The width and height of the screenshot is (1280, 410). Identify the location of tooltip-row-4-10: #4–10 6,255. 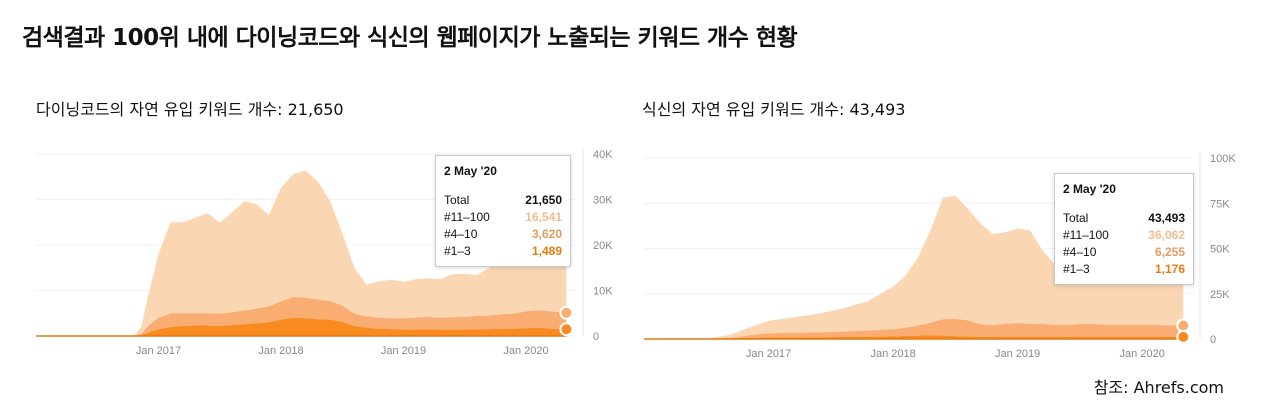
(1124, 252).